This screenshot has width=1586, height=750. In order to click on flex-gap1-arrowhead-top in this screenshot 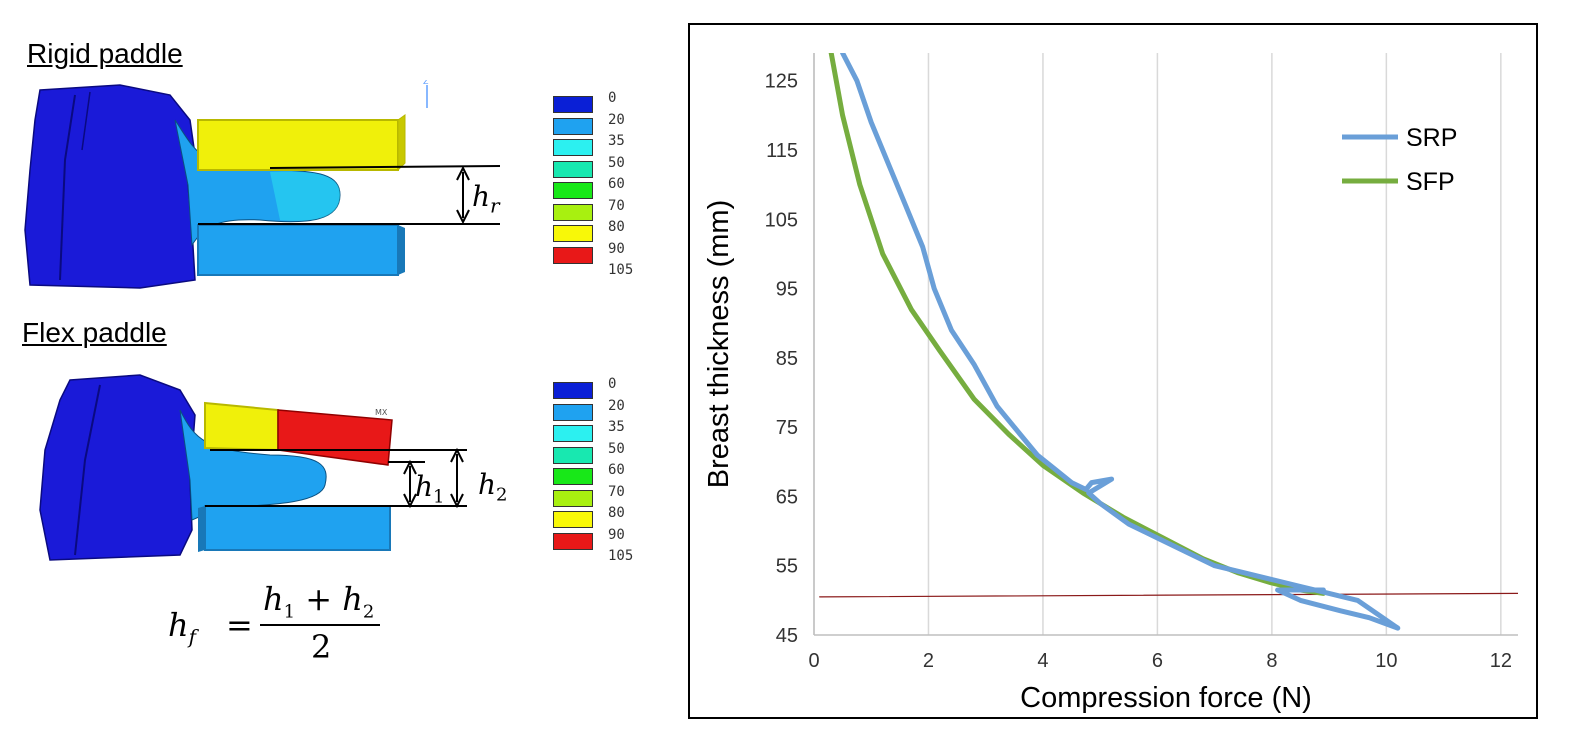, I will do `click(410, 467)`.